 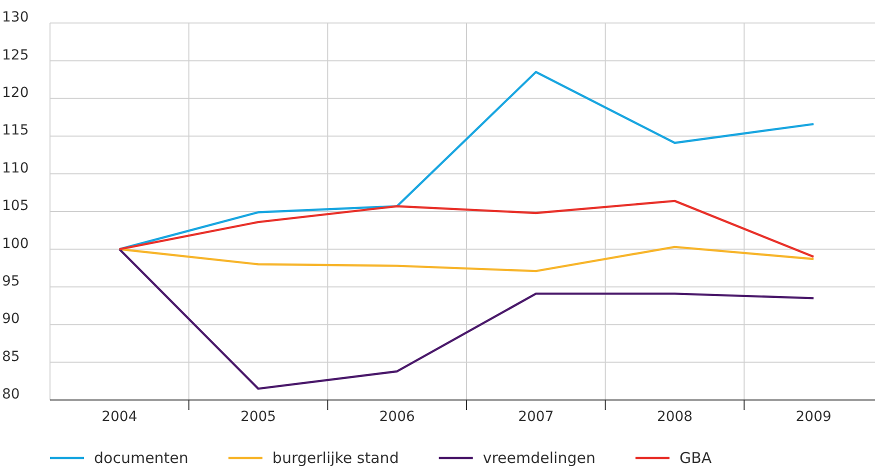 I want to click on legend-label: burgerlijke stand, so click(x=335, y=457).